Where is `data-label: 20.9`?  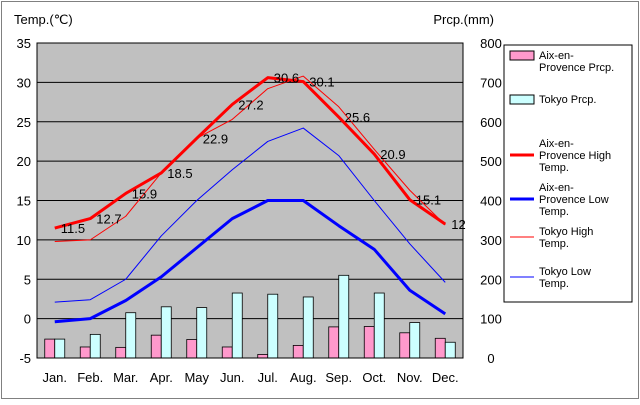
data-label: 20.9 is located at coordinates (392, 154).